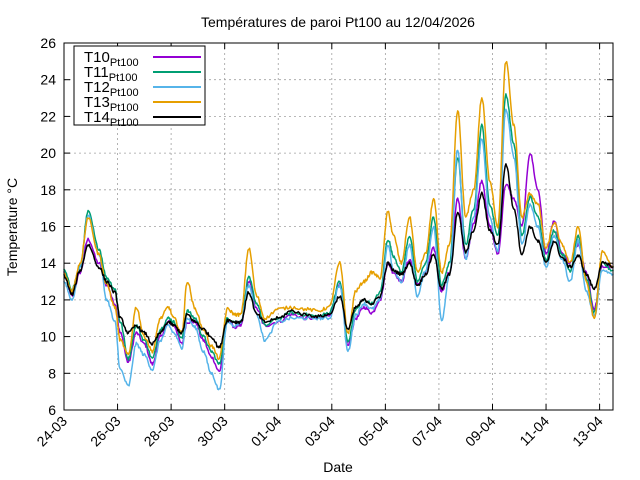 This screenshot has height=480, width=640. I want to click on x-tick-label: 01-04, so click(266, 431).